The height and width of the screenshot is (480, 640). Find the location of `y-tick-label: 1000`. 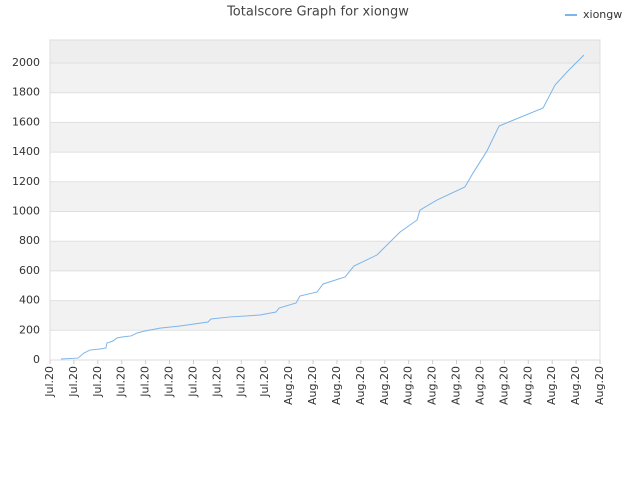

y-tick-label: 1000 is located at coordinates (26, 211).